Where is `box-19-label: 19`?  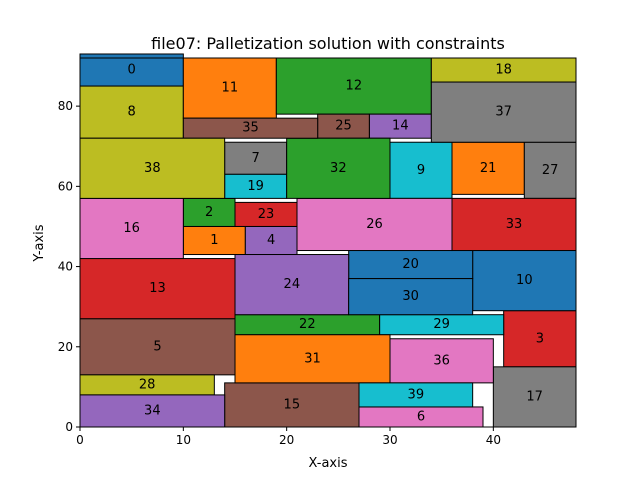 box-19-label: 19 is located at coordinates (255, 186).